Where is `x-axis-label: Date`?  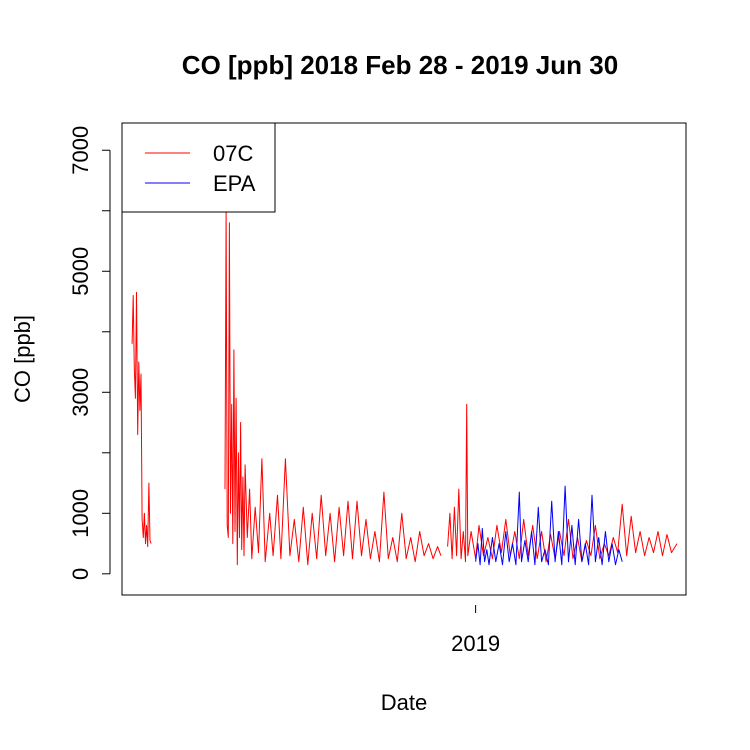 x-axis-label: Date is located at coordinates (404, 702).